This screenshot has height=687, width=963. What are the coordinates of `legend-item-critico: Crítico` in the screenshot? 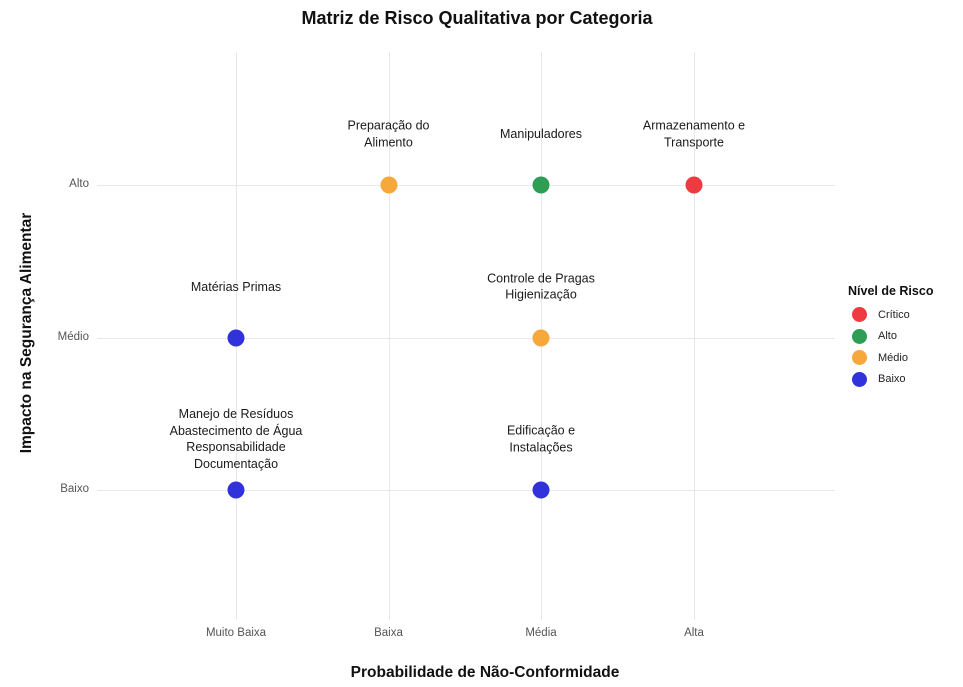 It's located at (890, 315).